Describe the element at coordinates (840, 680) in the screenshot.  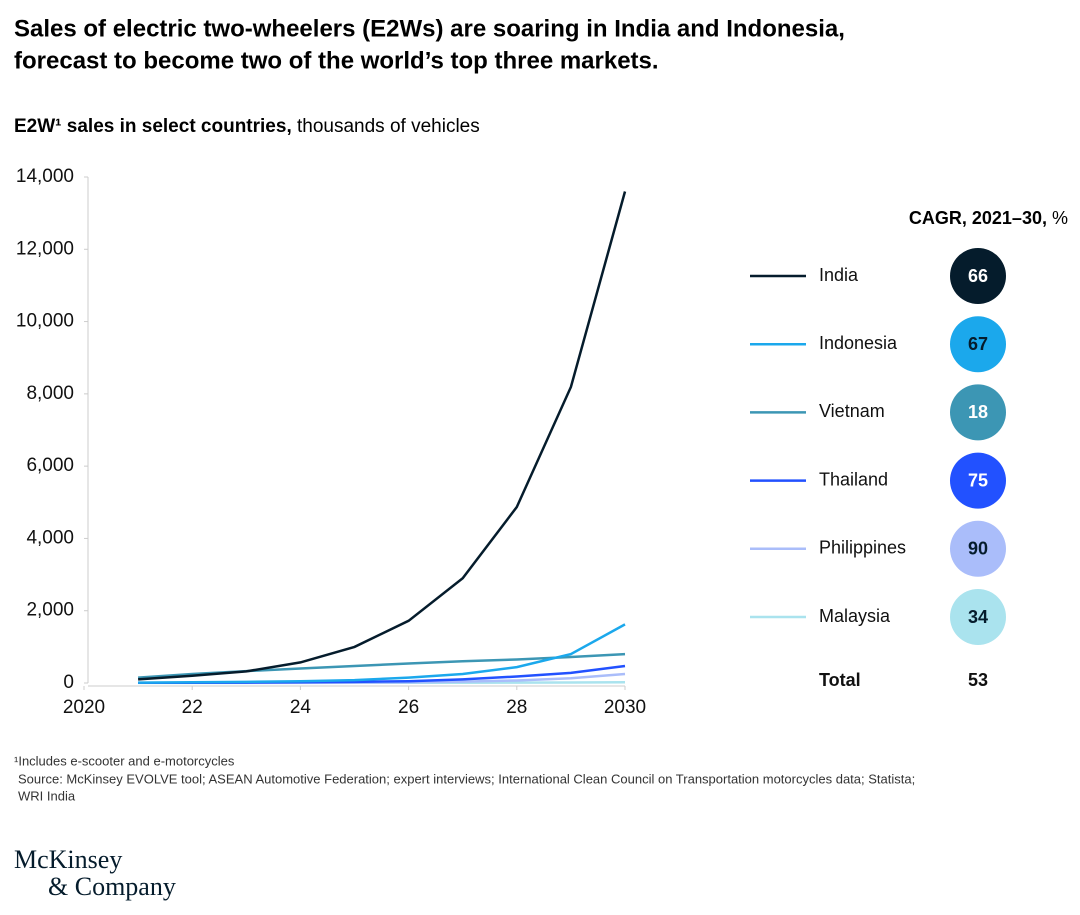
I see `total-label: Total` at that location.